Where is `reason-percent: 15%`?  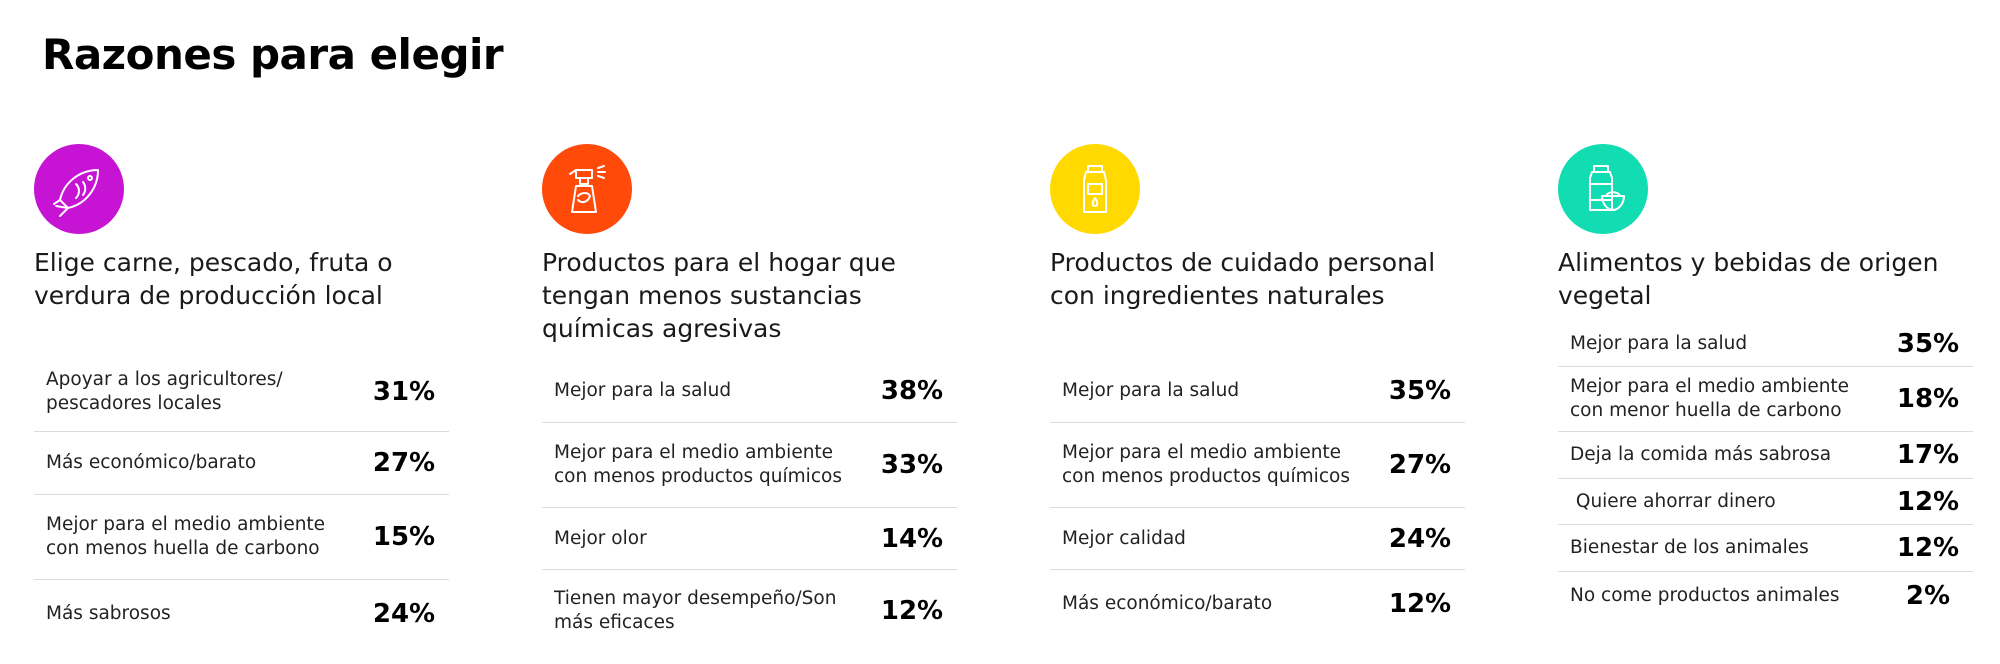
reason-percent: 15% is located at coordinates (404, 537).